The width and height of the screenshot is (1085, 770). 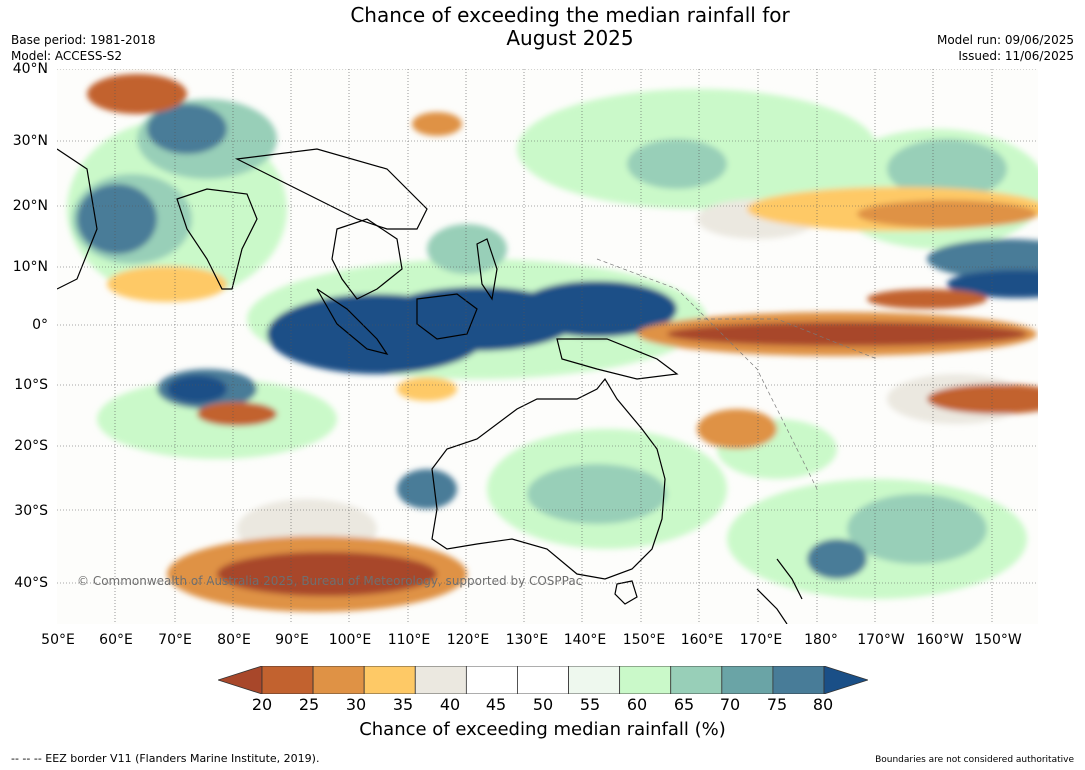 What do you see at coordinates (67, 56) in the screenshot?
I see `model-text: Model: ACCESS-S2` at bounding box center [67, 56].